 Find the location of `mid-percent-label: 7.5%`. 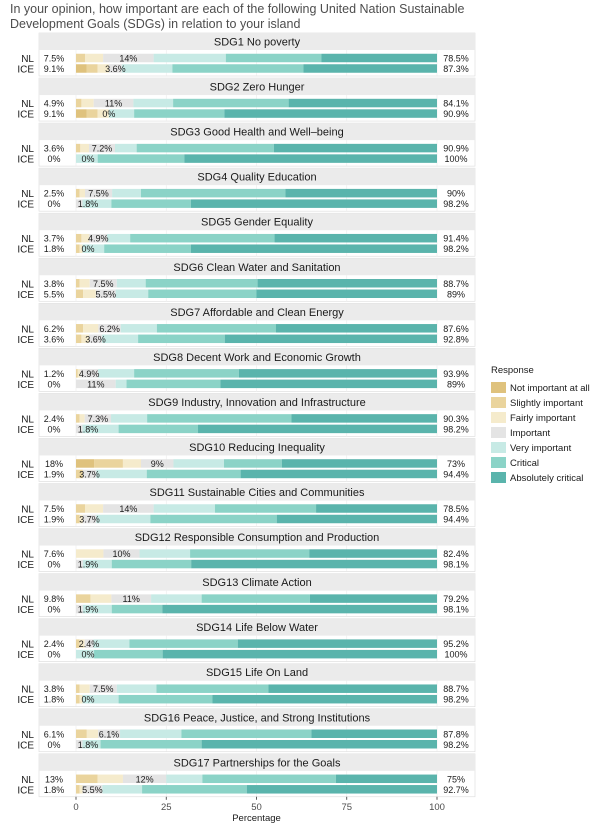

mid-percent-label: 7.5% is located at coordinates (103, 689).